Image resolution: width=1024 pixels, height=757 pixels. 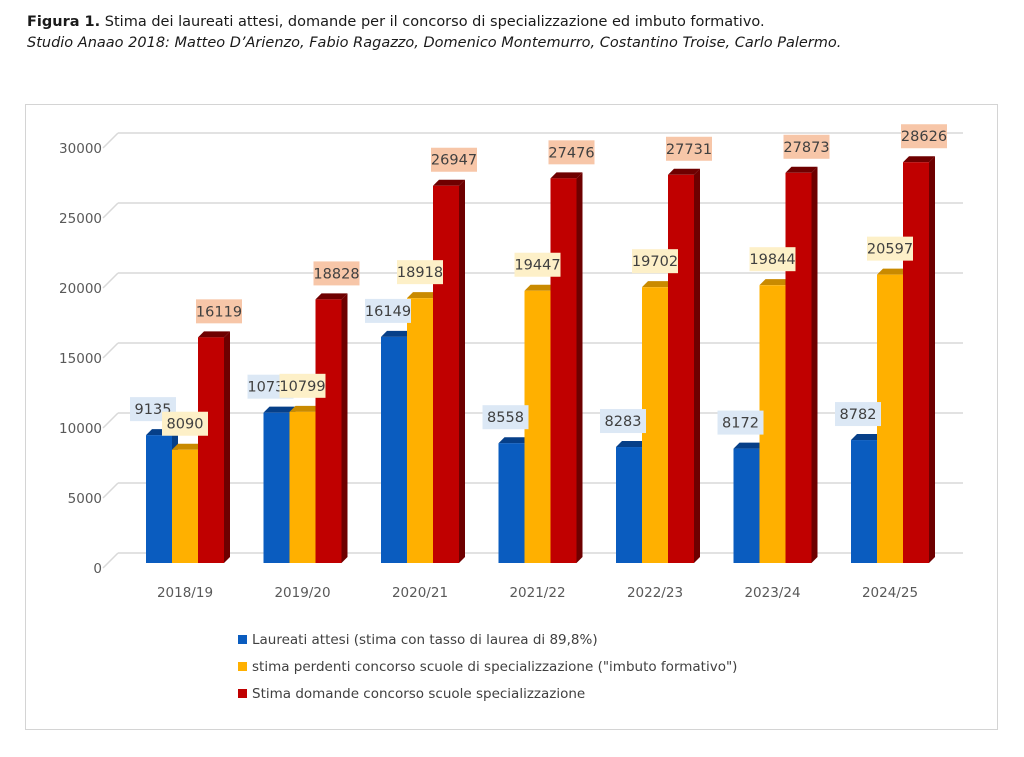 What do you see at coordinates (153, 409) in the screenshot?
I see `data-label: 9135` at bounding box center [153, 409].